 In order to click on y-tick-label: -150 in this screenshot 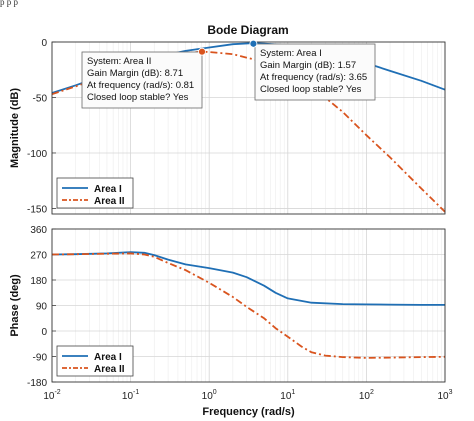, I will do `click(37, 209)`.